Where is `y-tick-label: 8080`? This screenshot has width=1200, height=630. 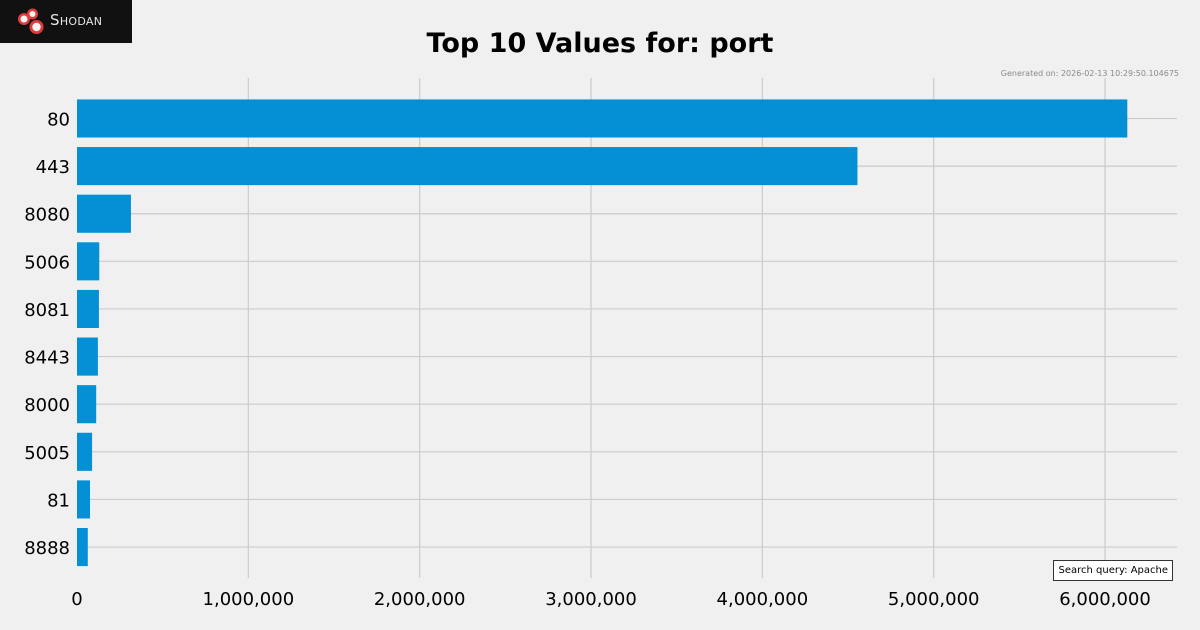
y-tick-label: 8080 is located at coordinates (47, 215).